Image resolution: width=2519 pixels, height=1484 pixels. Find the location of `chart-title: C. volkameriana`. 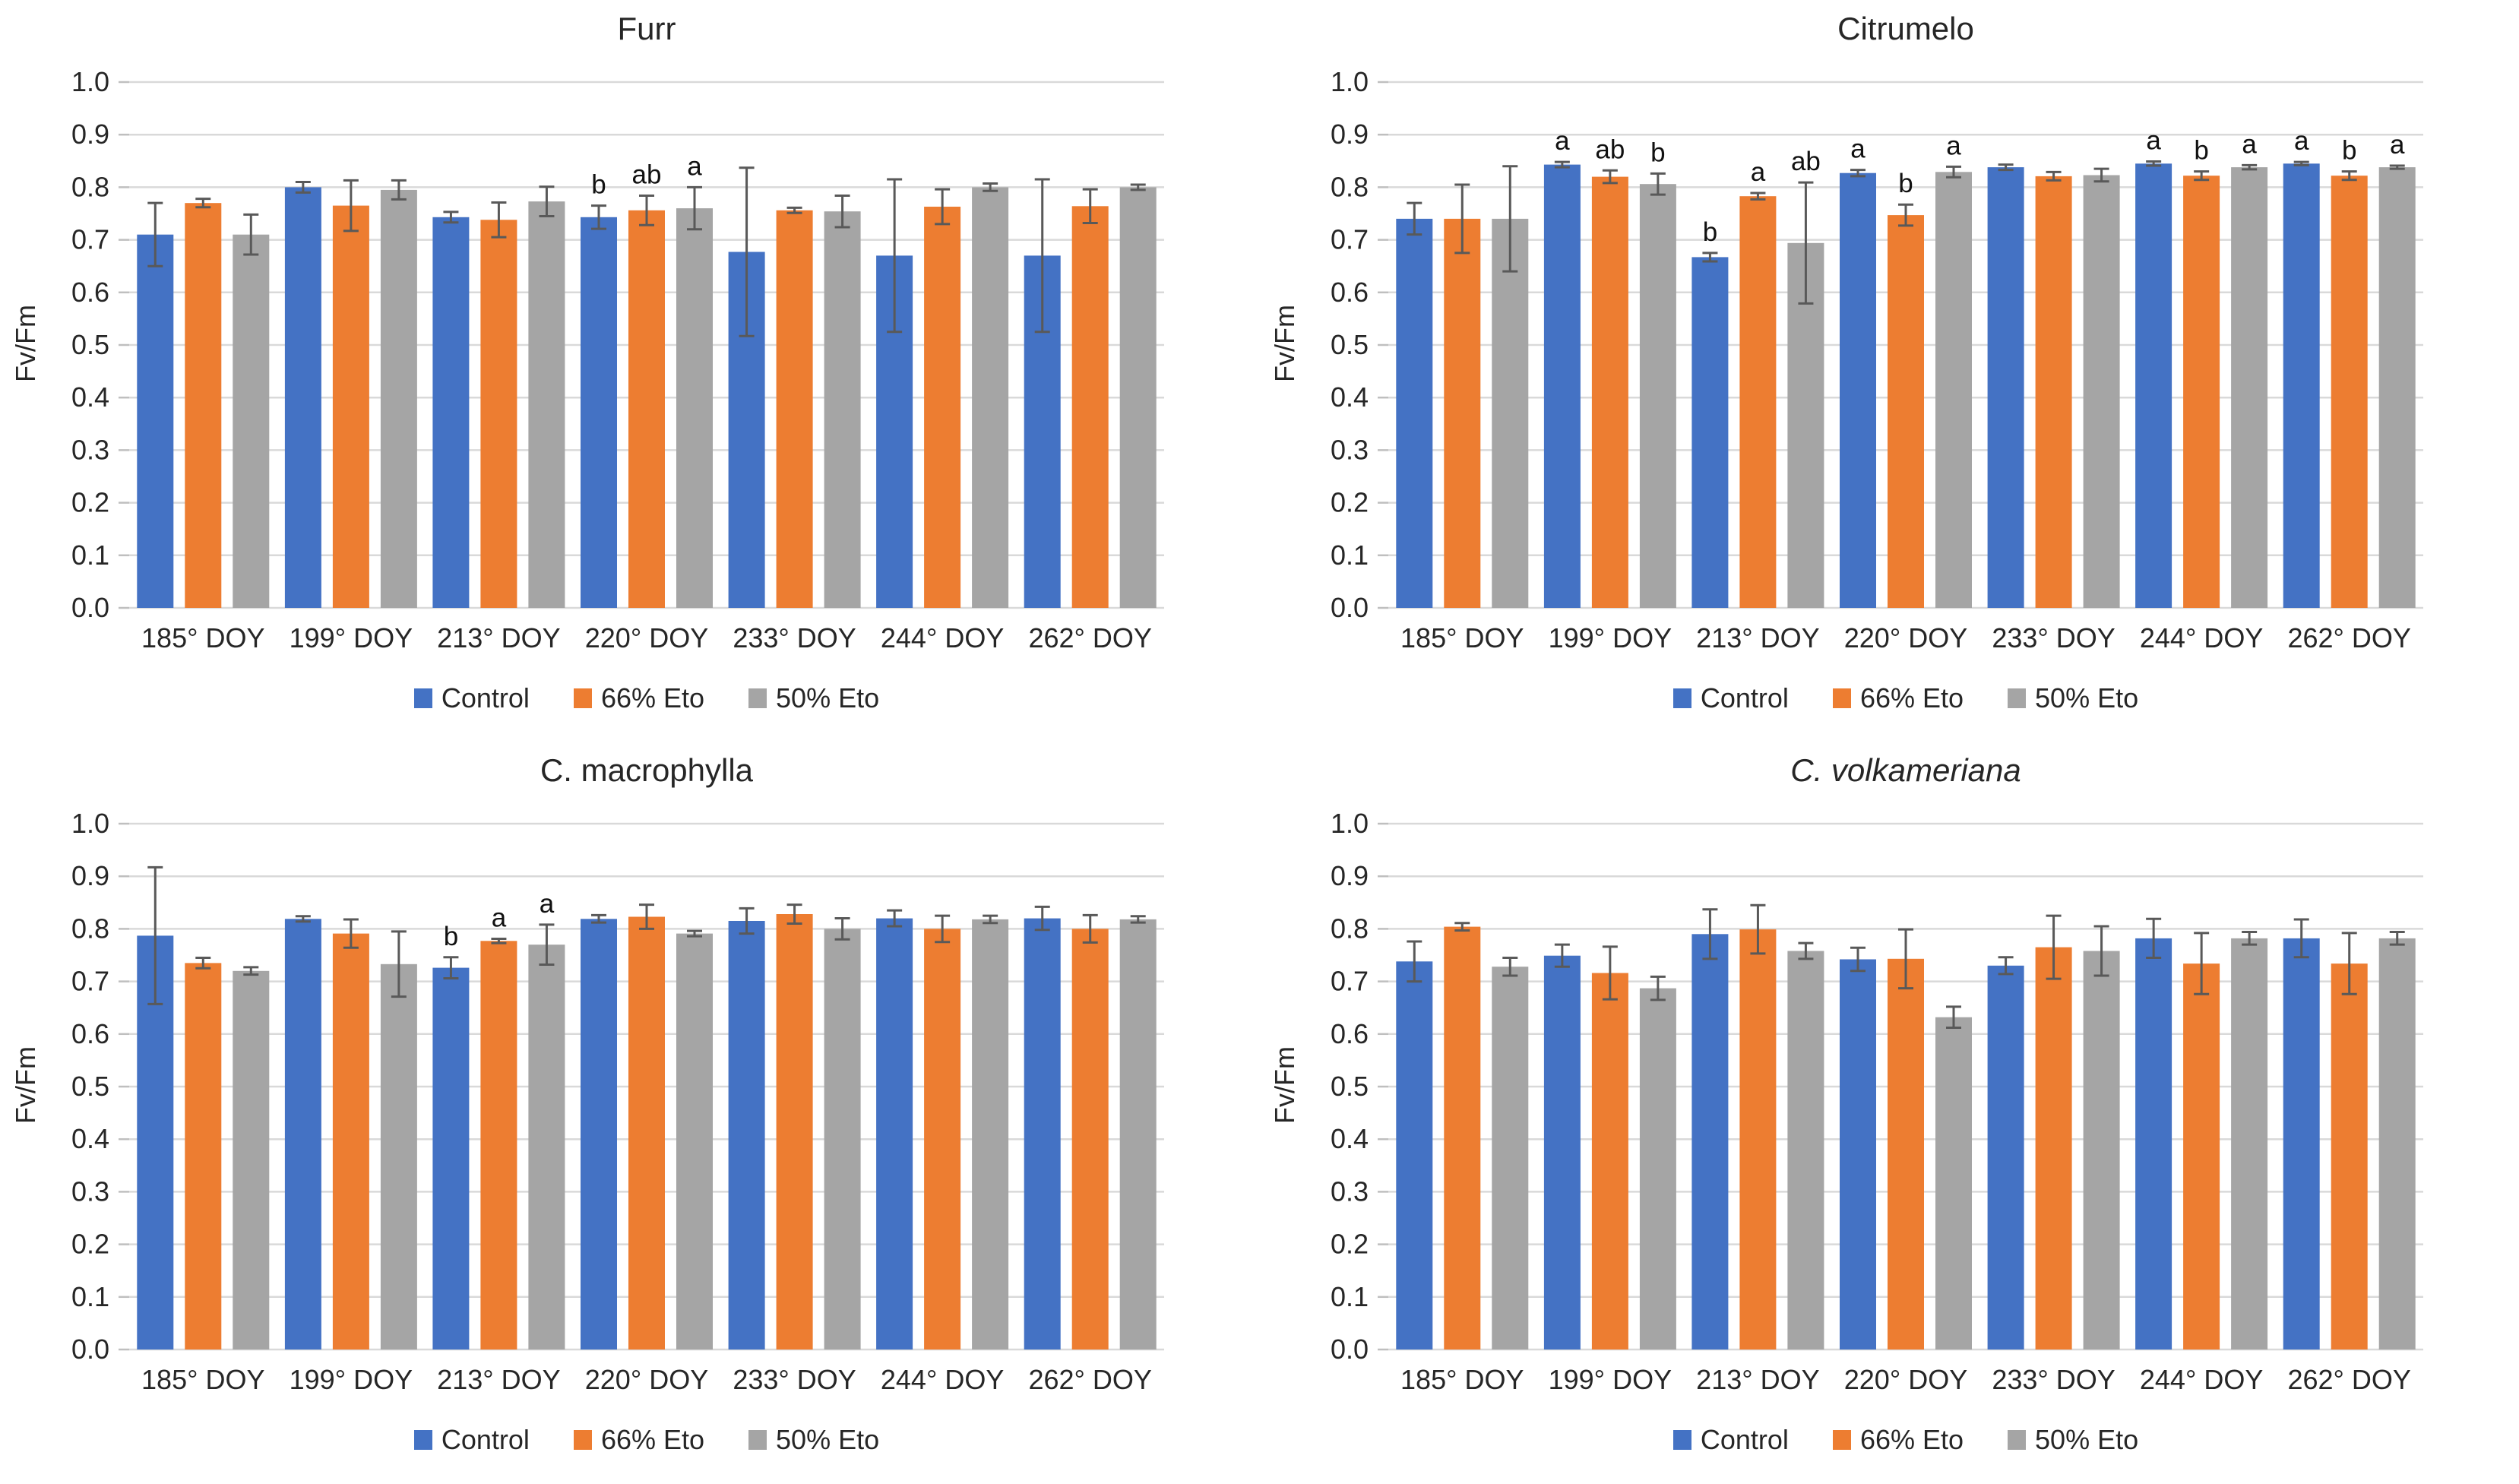

chart-title: C. volkameriana is located at coordinates (1905, 770).